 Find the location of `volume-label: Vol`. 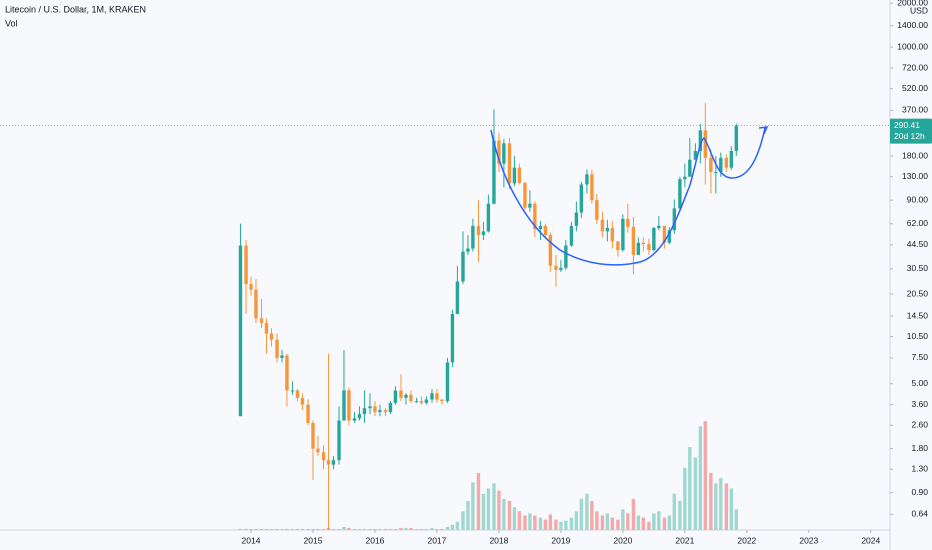

volume-label: Vol is located at coordinates (11, 23).